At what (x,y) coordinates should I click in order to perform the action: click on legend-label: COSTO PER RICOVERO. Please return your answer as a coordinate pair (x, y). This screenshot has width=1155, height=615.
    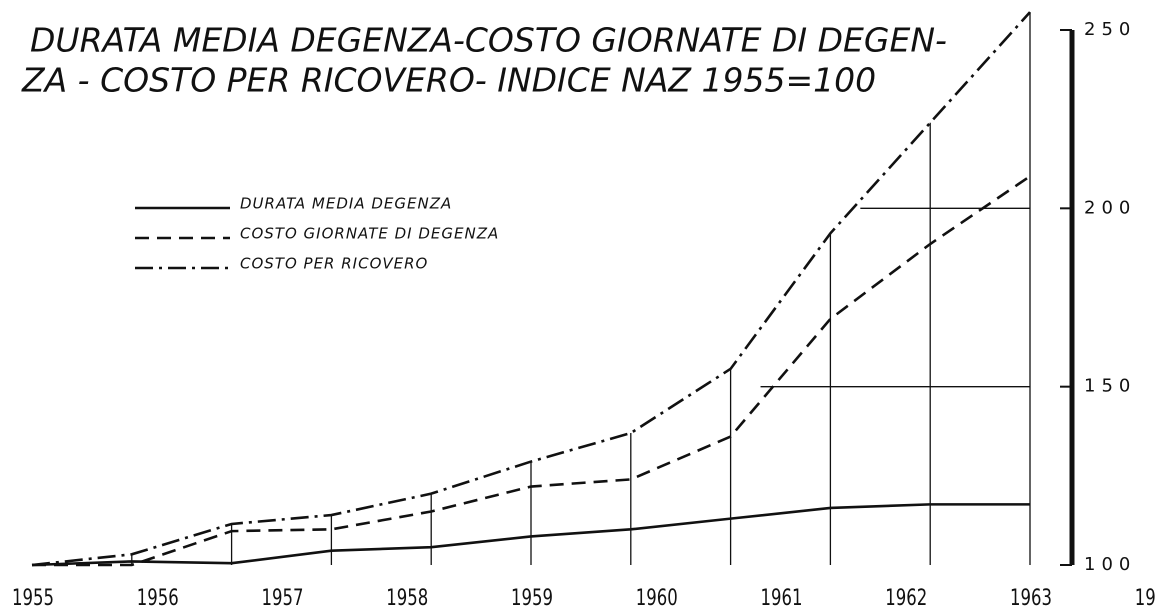
    Looking at the image, I should click on (334, 264).